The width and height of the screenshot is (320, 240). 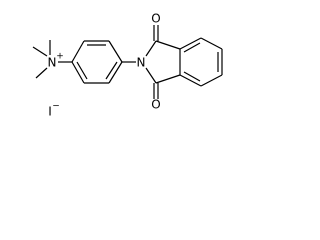 What do you see at coordinates (50, 112) in the screenshot?
I see `atom-label: I` at bounding box center [50, 112].